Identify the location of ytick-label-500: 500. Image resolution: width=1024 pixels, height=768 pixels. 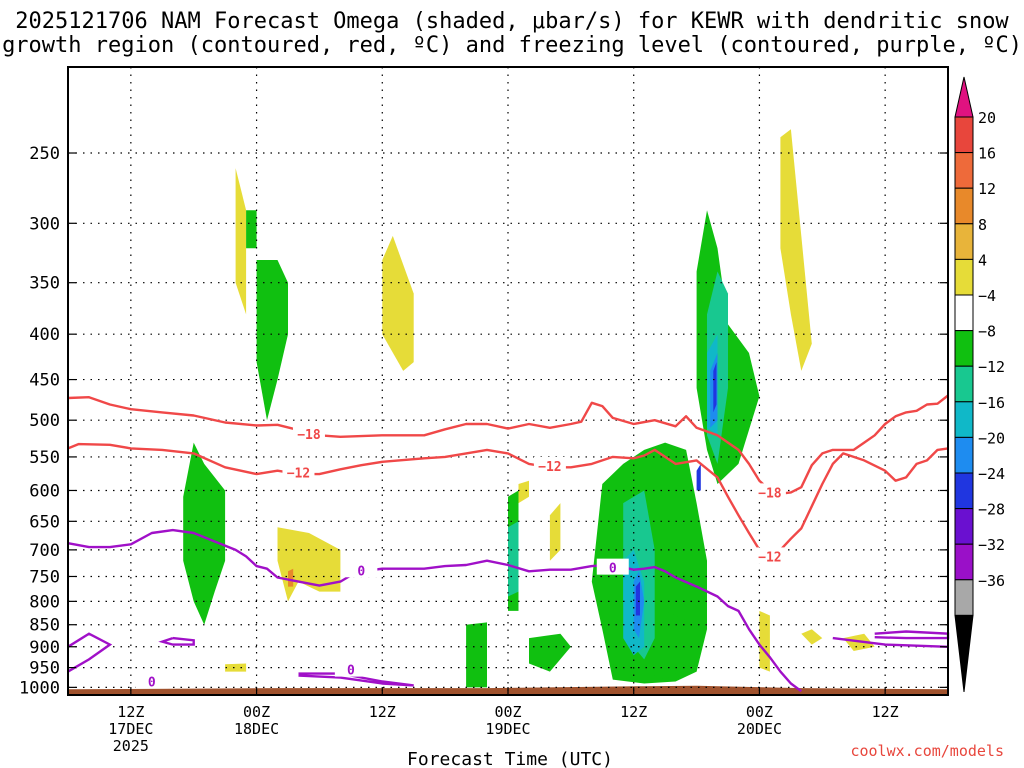
(44, 421).